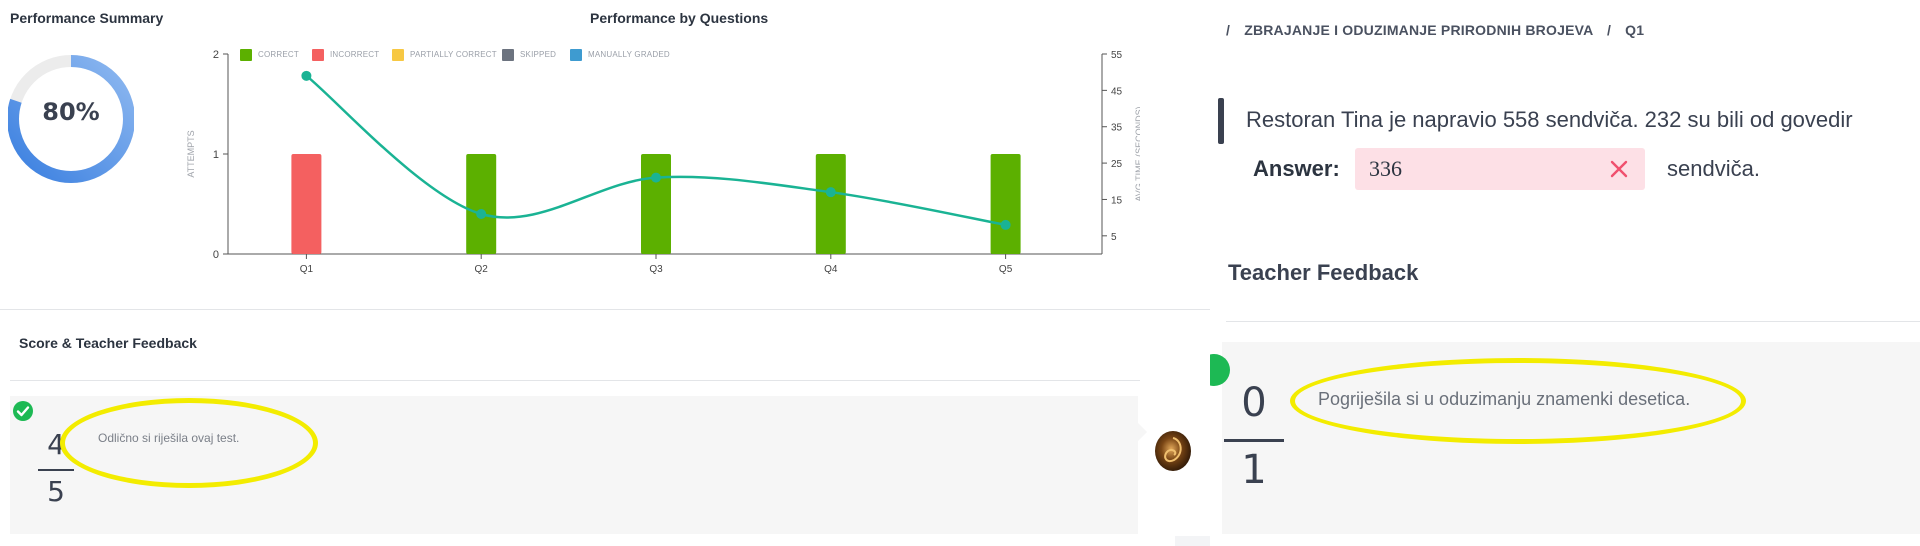  Describe the element at coordinates (1117, 200) in the screenshot. I see `y2-tick-label: 15` at that location.